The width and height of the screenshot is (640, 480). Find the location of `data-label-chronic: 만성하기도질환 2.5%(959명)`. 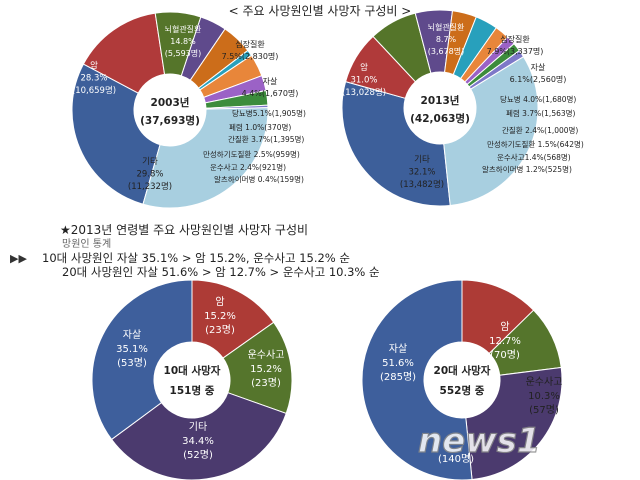

data-label-chronic: 만성하기도질환 2.5%(959명) is located at coordinates (251, 154).